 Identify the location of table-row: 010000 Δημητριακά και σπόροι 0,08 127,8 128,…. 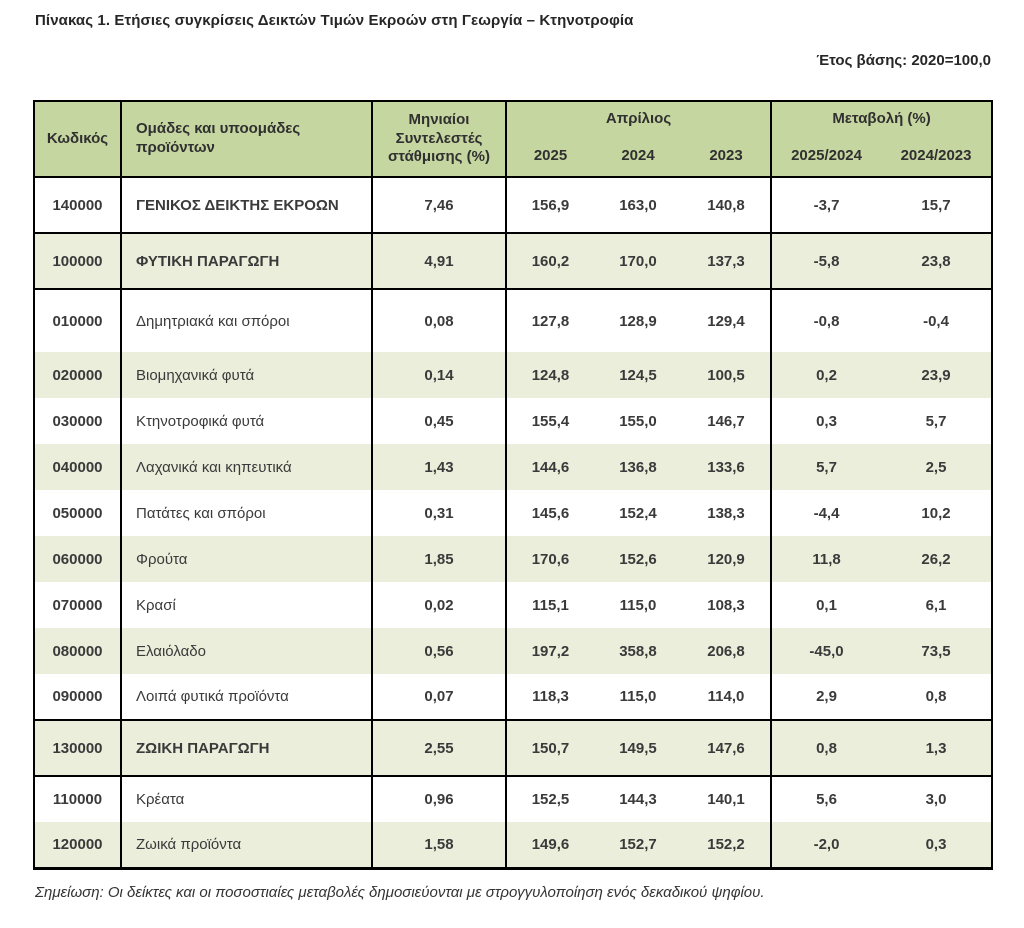
(513, 320).